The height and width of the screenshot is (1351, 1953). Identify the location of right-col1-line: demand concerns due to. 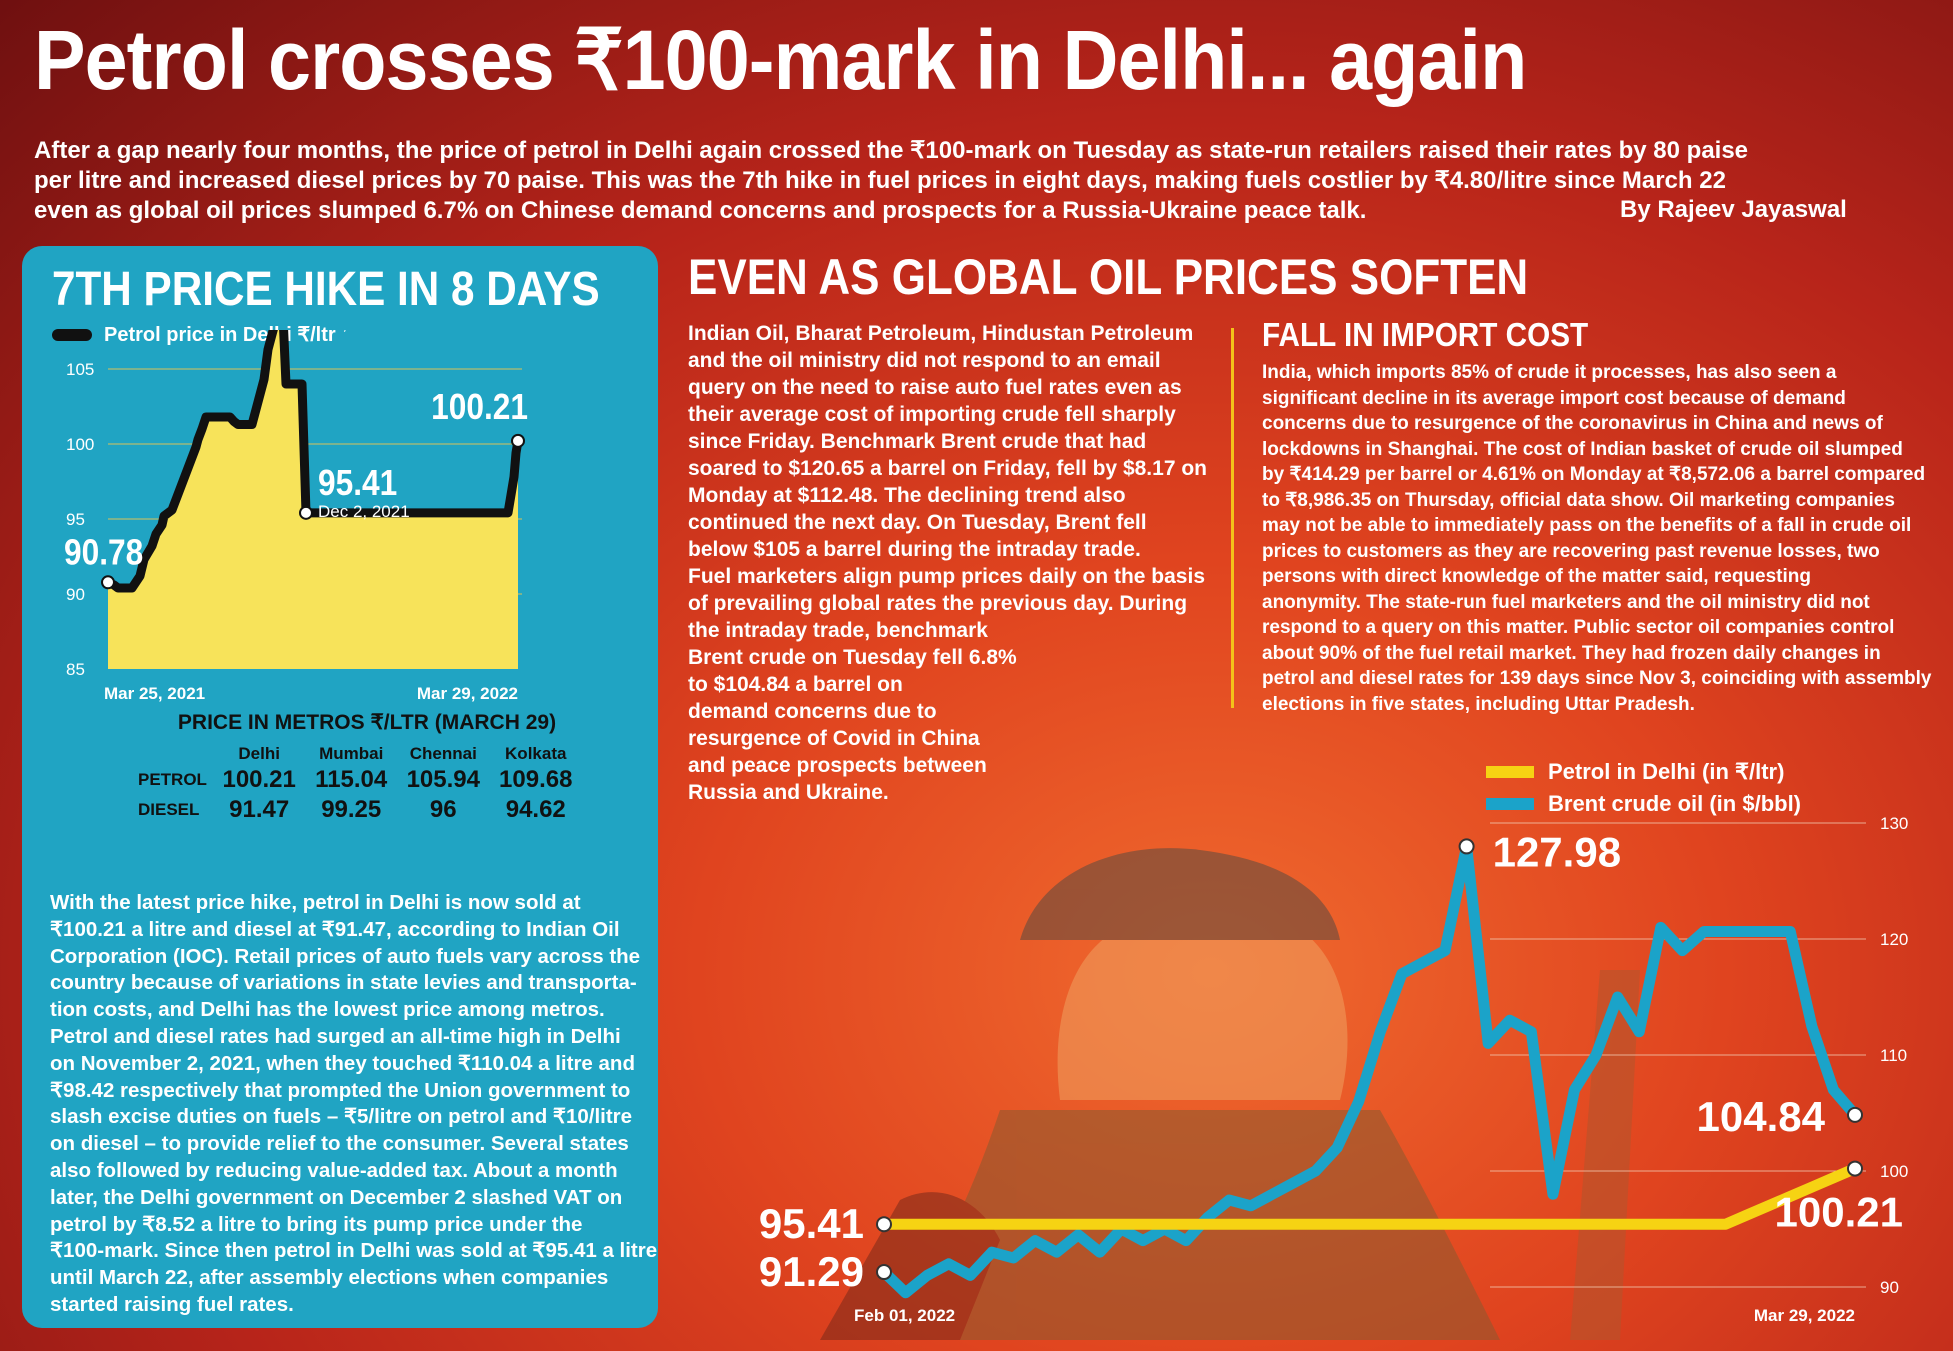
(812, 711).